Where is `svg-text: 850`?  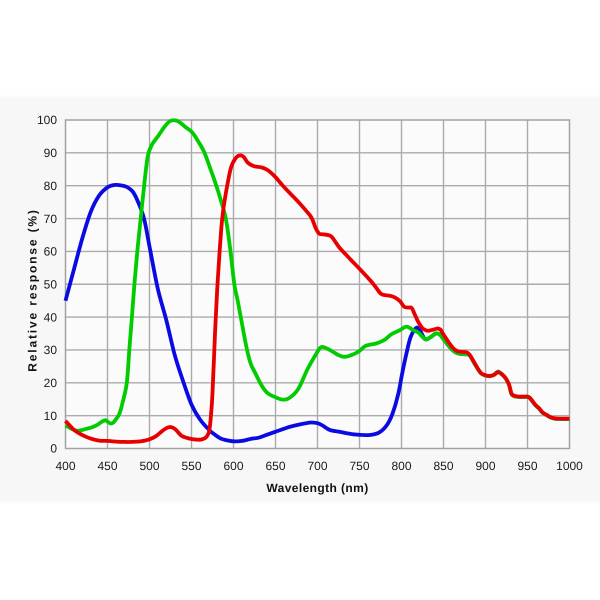 svg-text: 850 is located at coordinates (443, 466).